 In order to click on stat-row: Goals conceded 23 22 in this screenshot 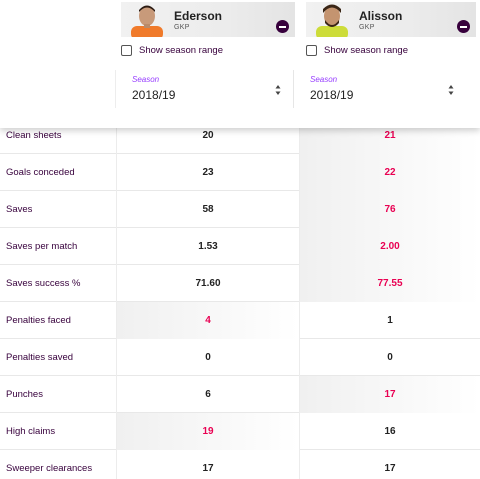, I will do `click(240, 172)`.